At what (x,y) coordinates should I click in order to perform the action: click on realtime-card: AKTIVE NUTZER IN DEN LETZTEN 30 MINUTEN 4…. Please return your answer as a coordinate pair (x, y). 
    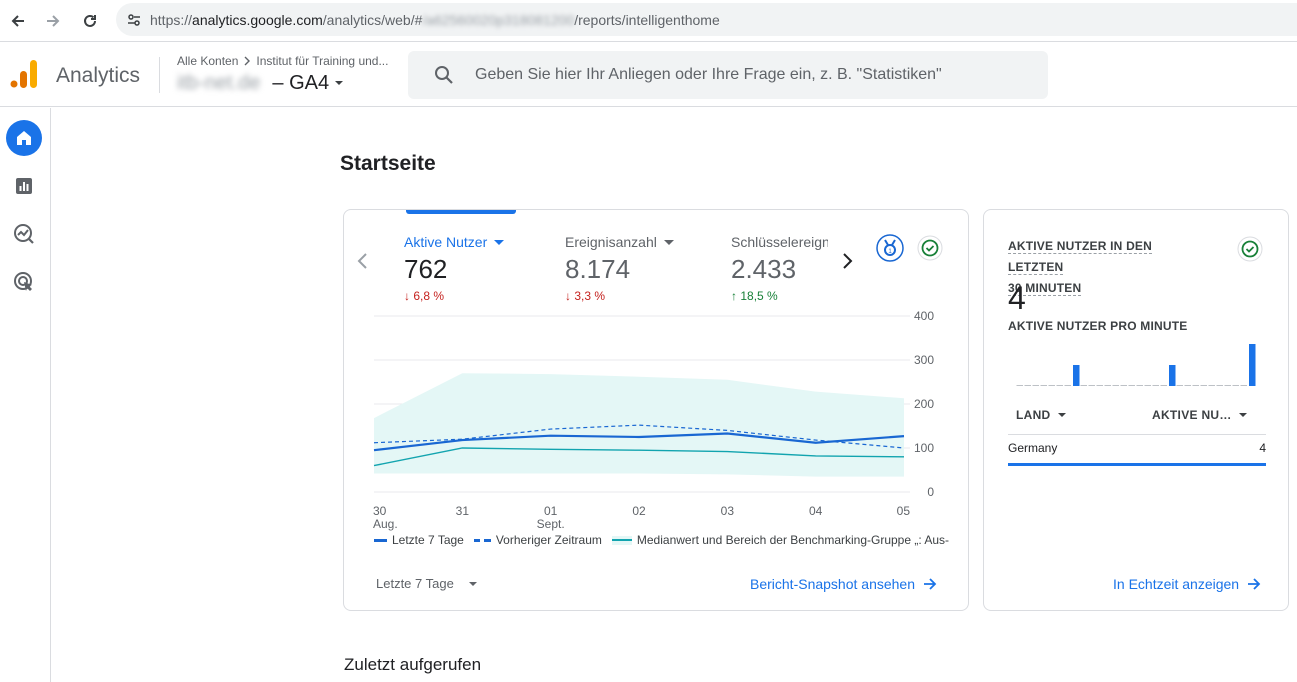
    Looking at the image, I should click on (1136, 410).